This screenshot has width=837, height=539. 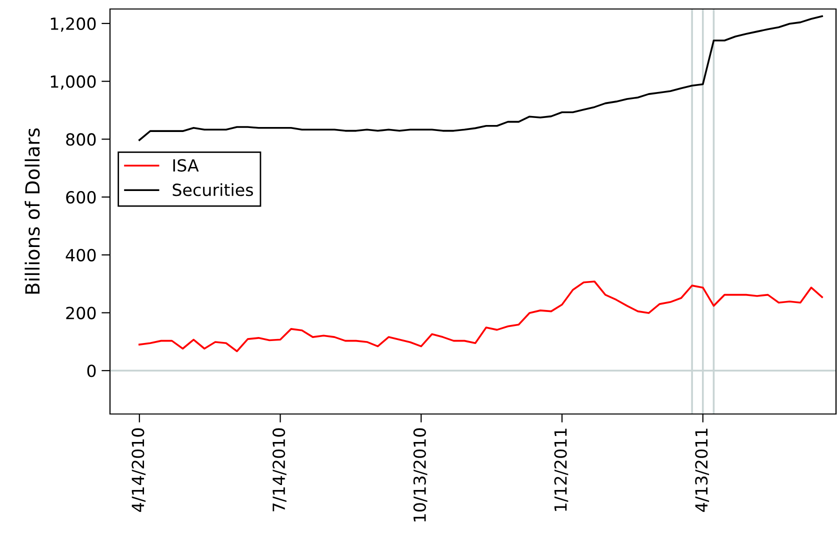 What do you see at coordinates (73, 24) in the screenshot?
I see `y-tick-label: 1,200` at bounding box center [73, 24].